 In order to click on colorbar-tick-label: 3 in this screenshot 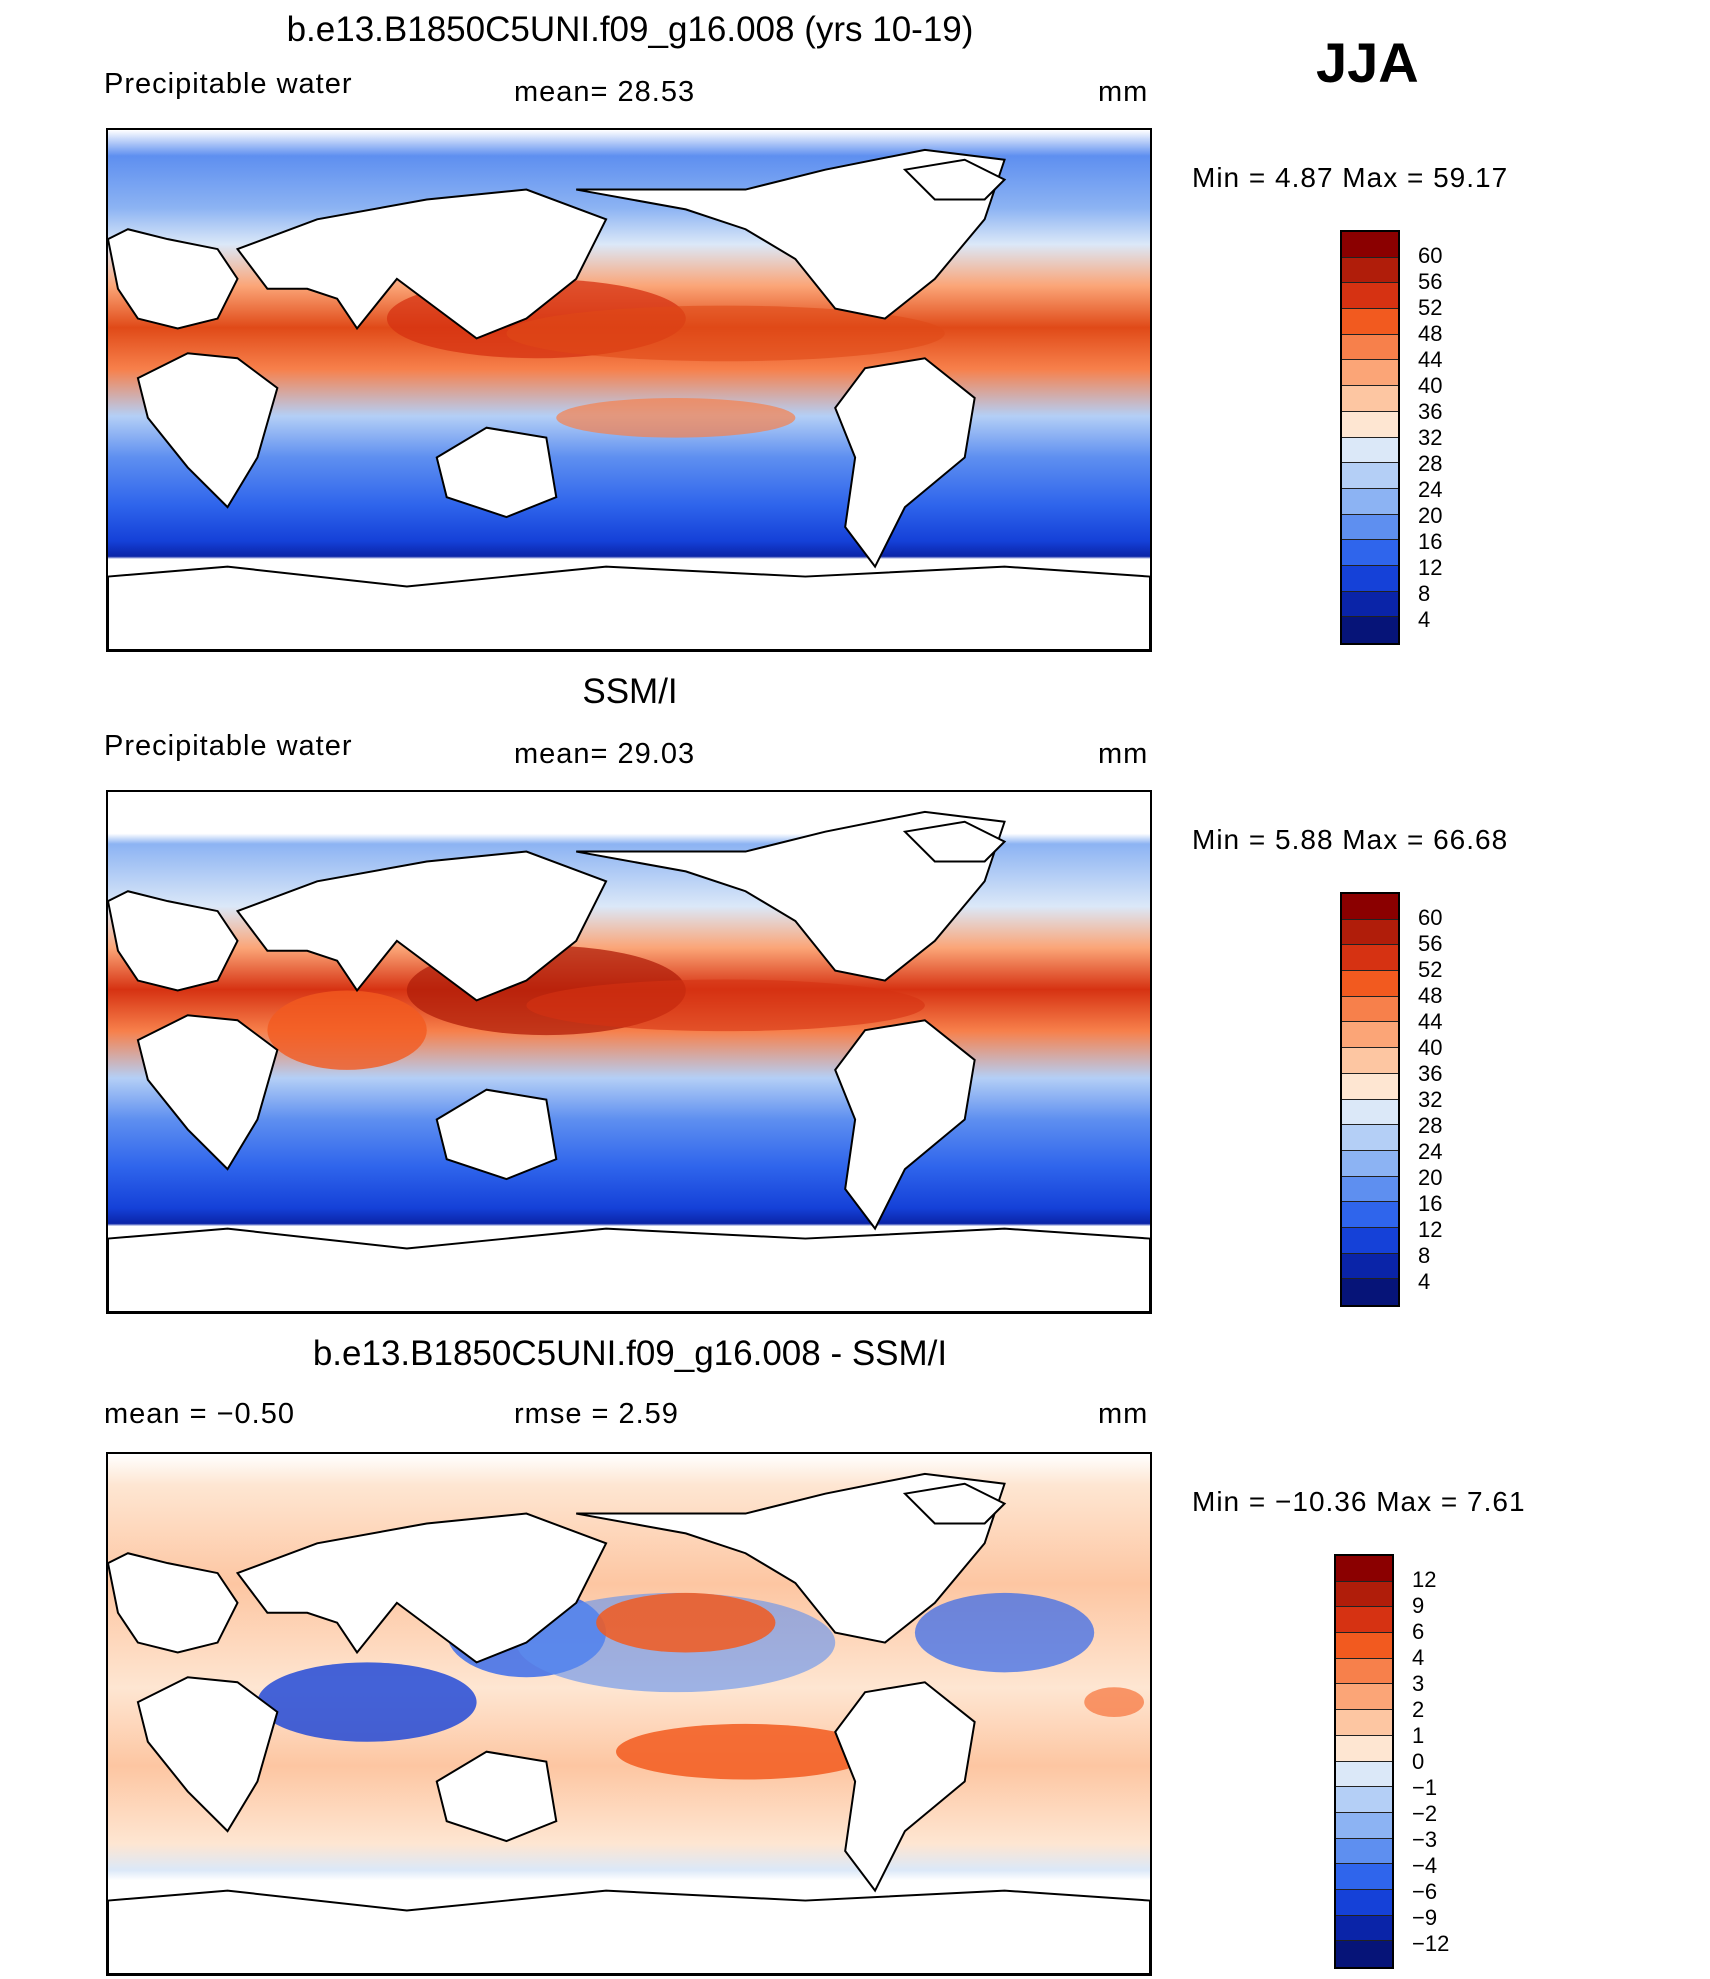, I will do `click(1418, 1683)`.